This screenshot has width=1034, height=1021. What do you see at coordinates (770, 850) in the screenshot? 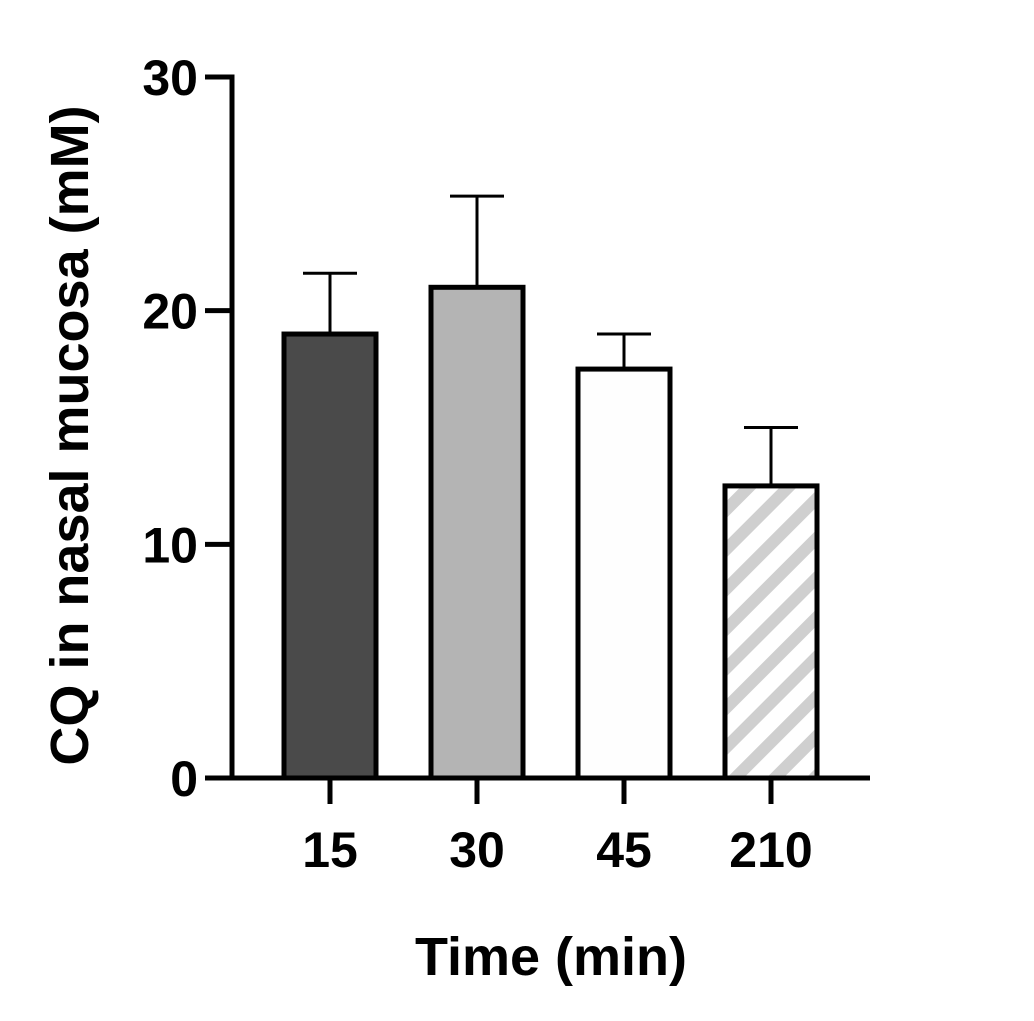
I see `x-tick-label: 210` at bounding box center [770, 850].